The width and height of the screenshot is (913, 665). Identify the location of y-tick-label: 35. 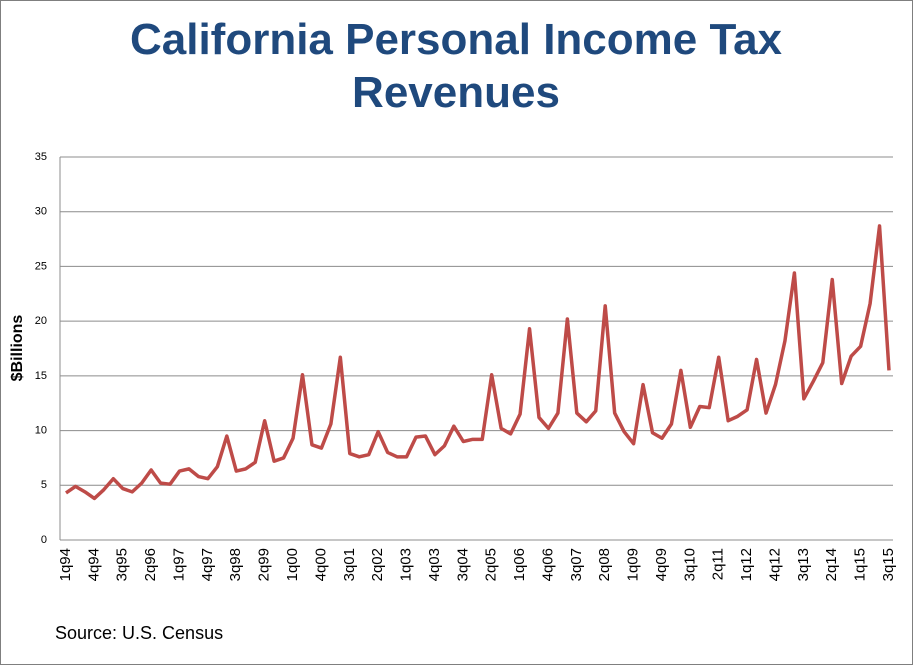
(41, 157).